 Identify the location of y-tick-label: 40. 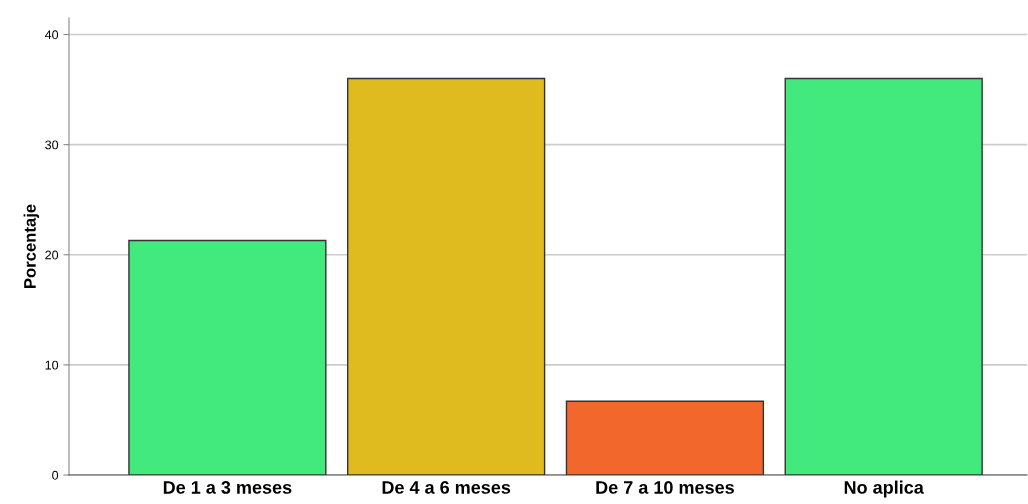
(51, 35).